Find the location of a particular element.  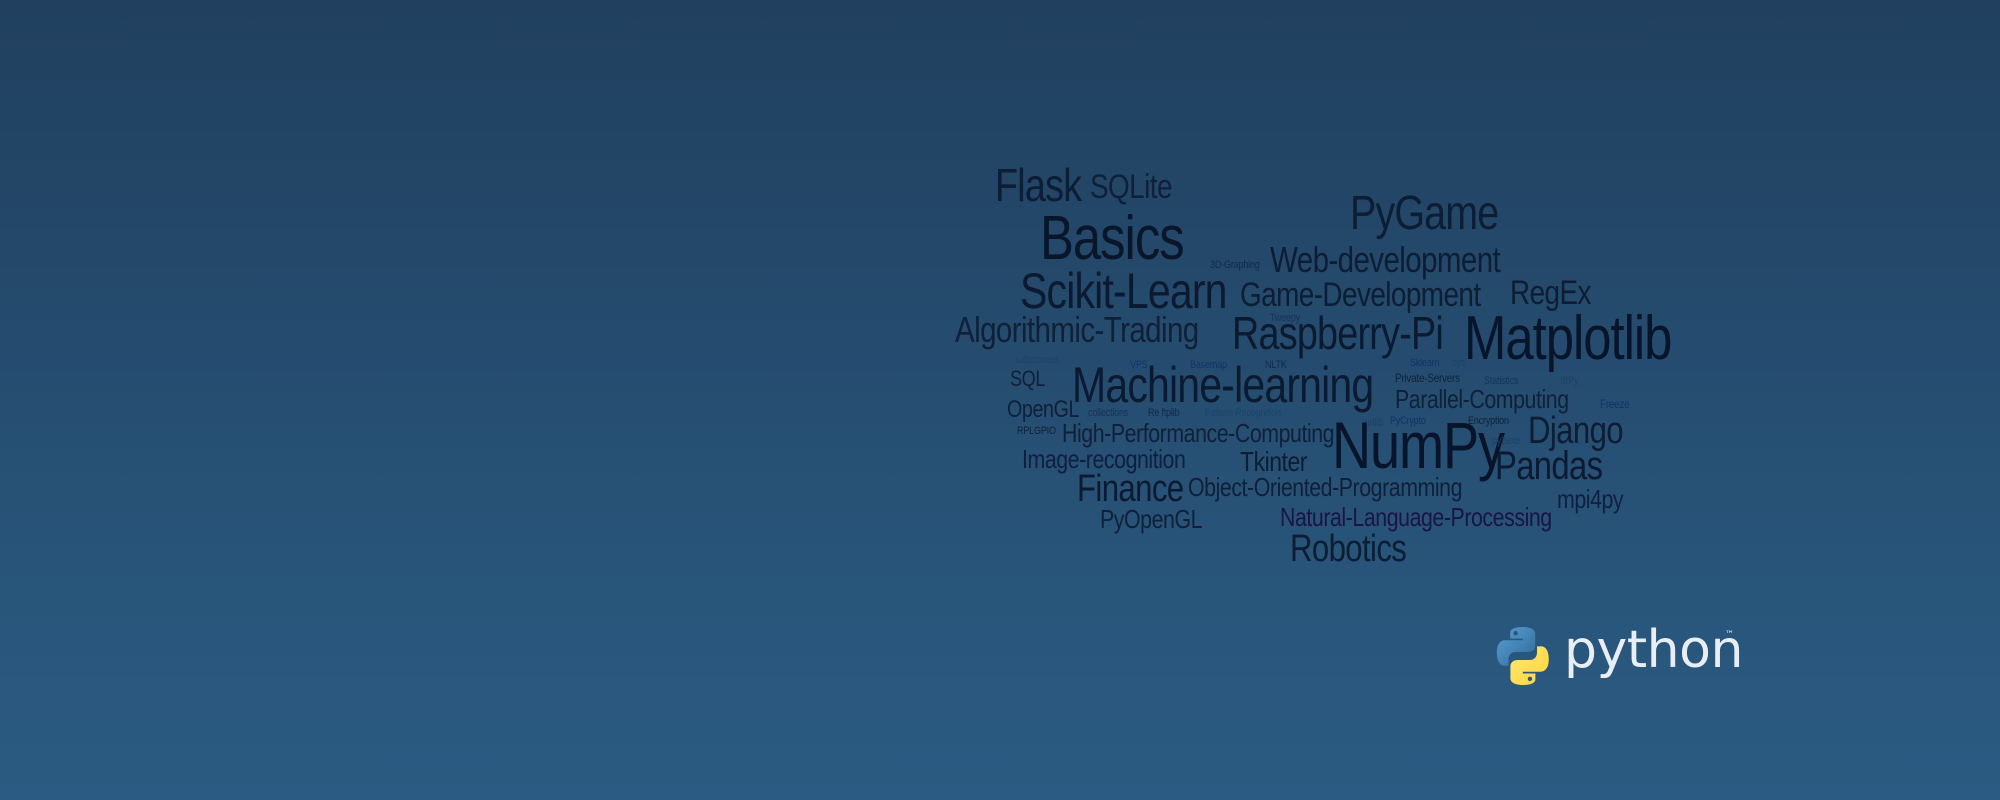

cloud-word: 3D-Graphing is located at coordinates (1235, 265).